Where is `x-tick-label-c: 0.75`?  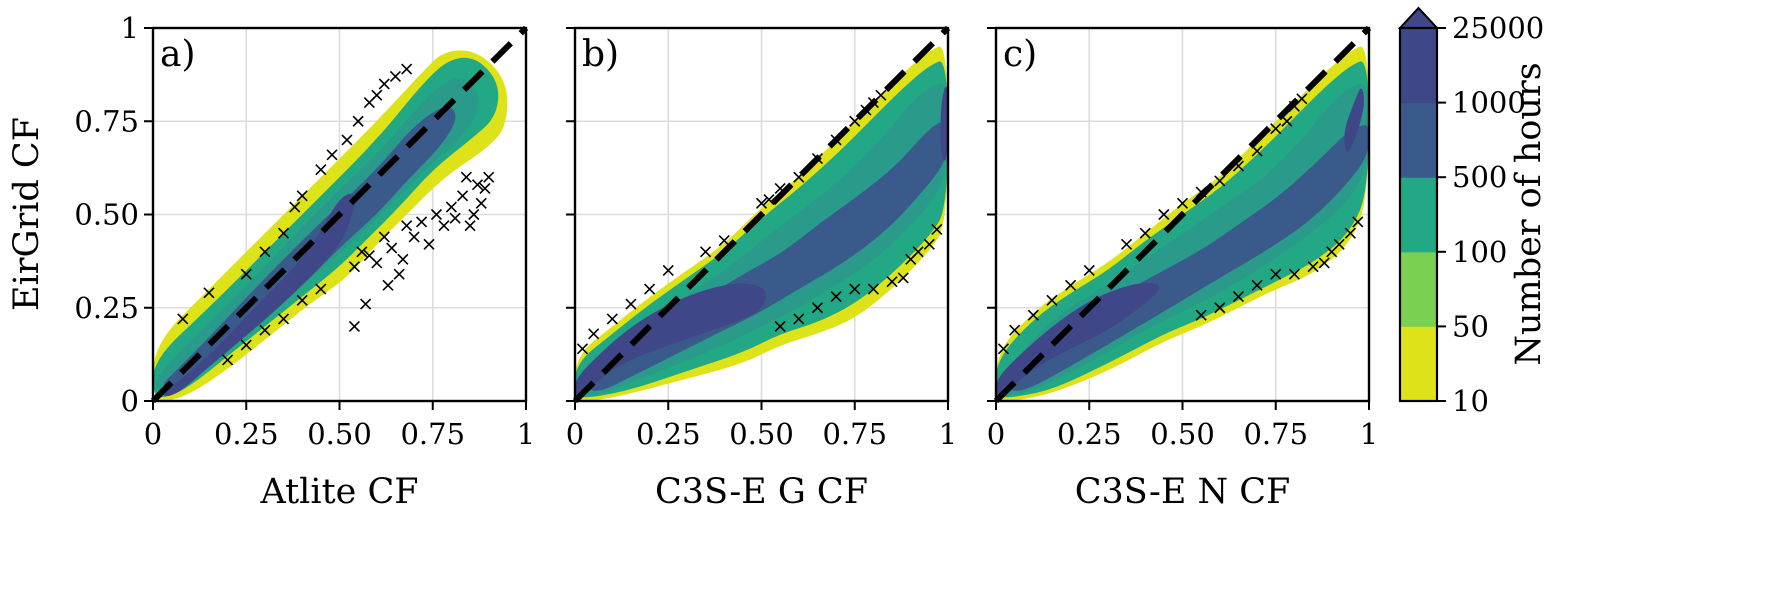 x-tick-label-c: 0.75 is located at coordinates (1275, 434).